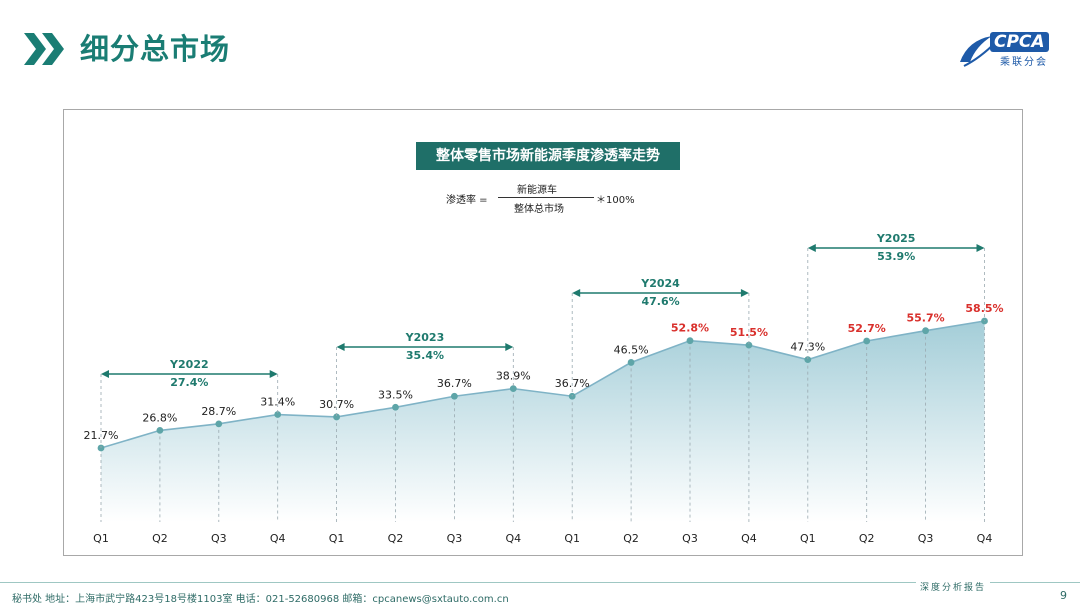 The image size is (1080, 608). I want to click on formula-denominator: 整体总市场, so click(539, 209).